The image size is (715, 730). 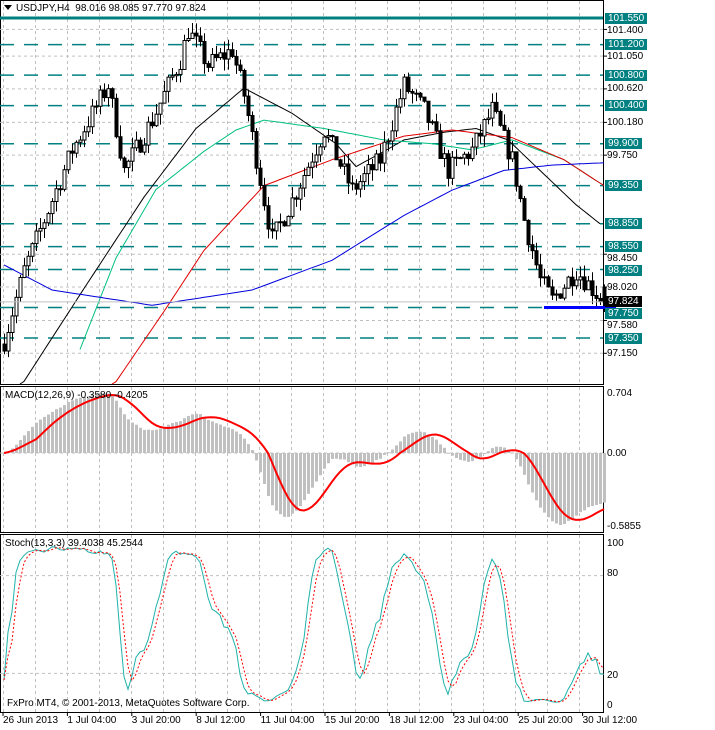 I want to click on macd-signal-line, so click(x=304, y=457).